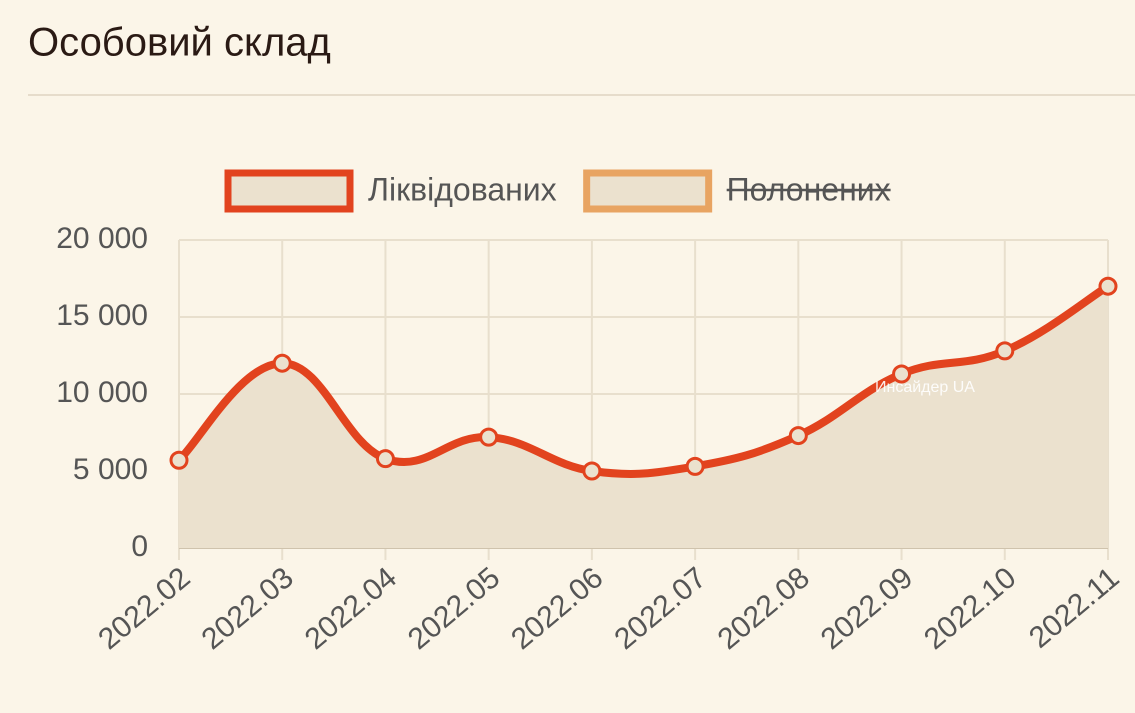  I want to click on y-tick-label: 0, so click(139, 546).